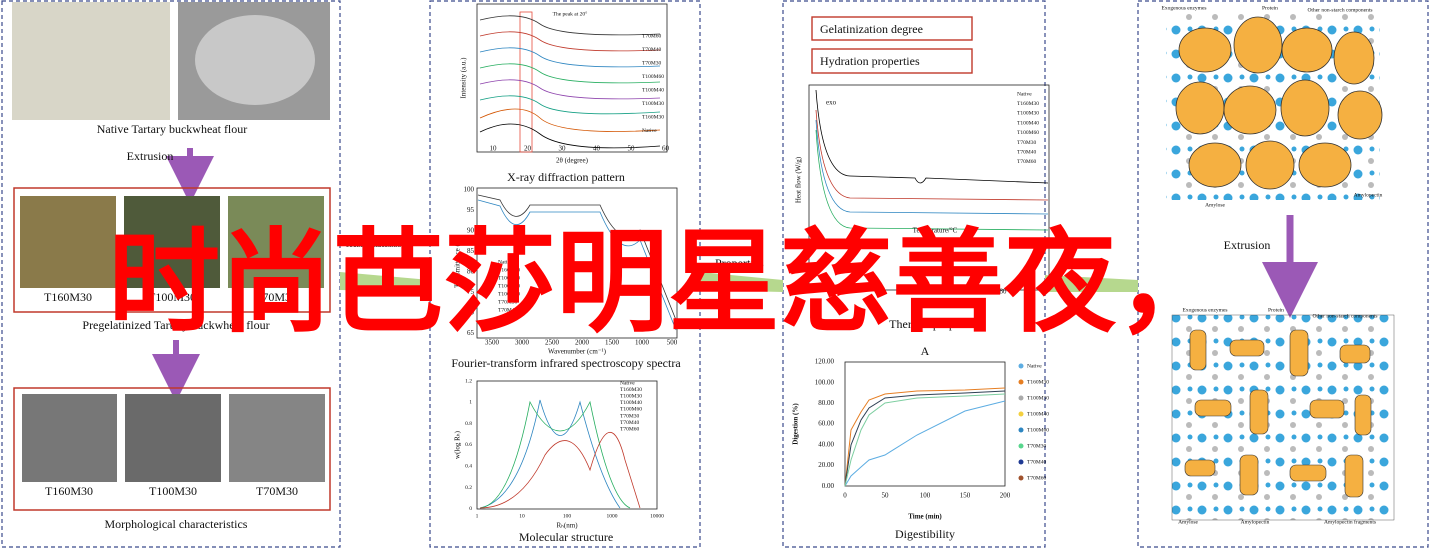 The image size is (1431, 549). What do you see at coordinates (844, 292) in the screenshot?
I see `tick-label: 40` at bounding box center [844, 292].